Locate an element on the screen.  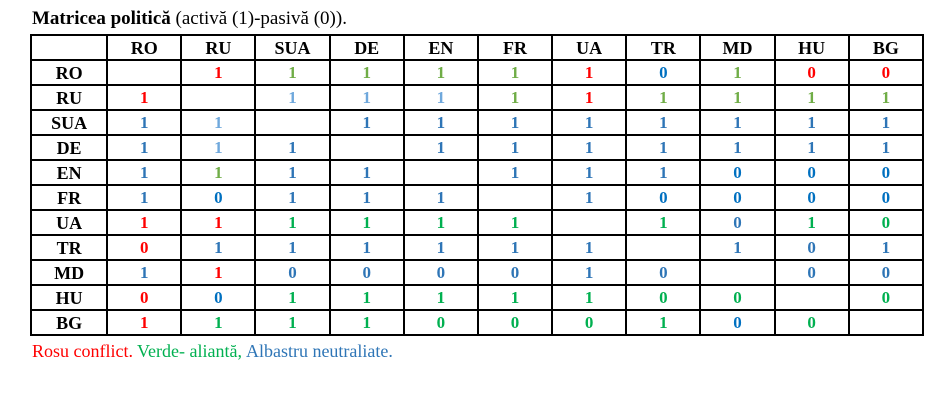
title-rest-text: (activă (1)-pasivă (0)). is located at coordinates (258, 18).